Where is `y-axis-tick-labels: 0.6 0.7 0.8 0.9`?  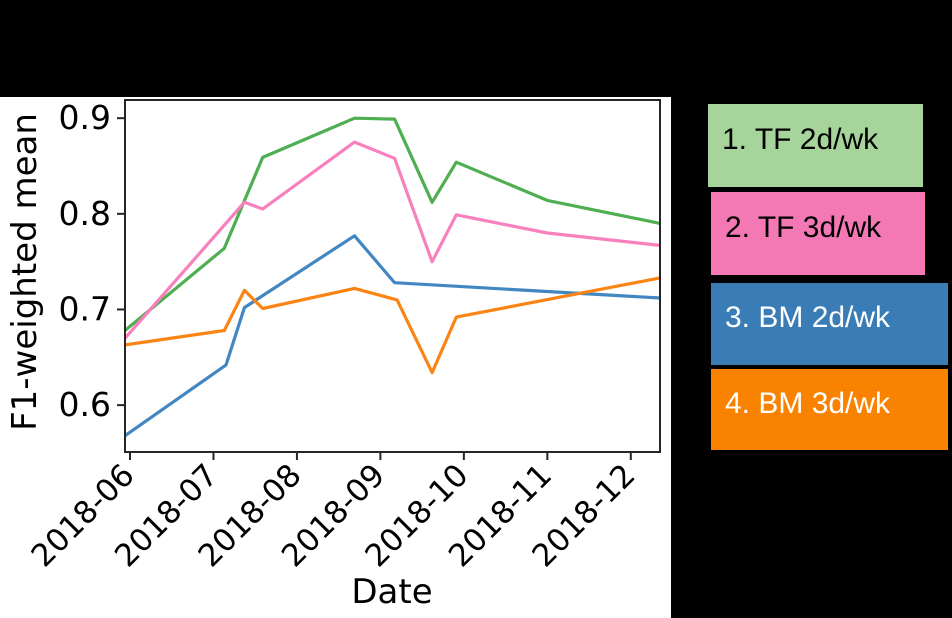 y-axis-tick-labels: 0.6 0.7 0.8 0.9 is located at coordinates (85, 261).